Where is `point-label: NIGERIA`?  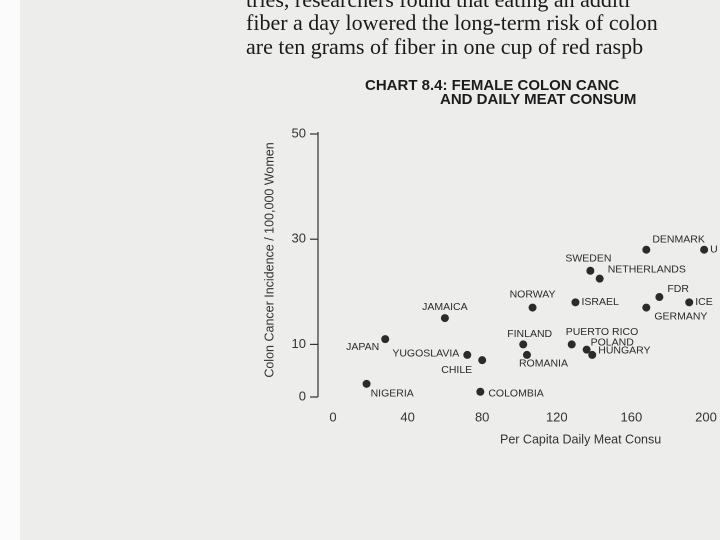
point-label: NIGERIA is located at coordinates (392, 394).